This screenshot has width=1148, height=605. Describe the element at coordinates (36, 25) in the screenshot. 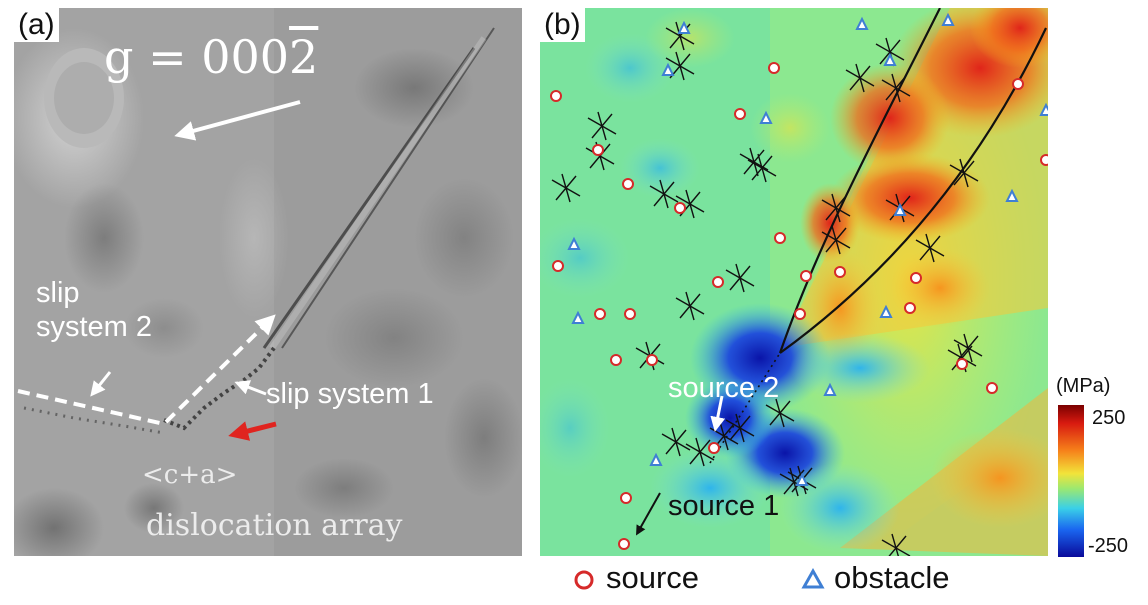

I see `panel-a-label: (a)` at that location.